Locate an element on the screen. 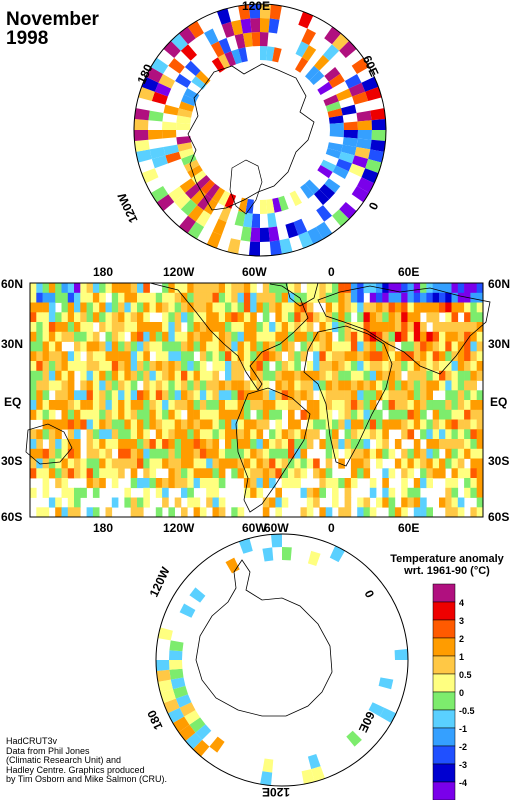  world-left-lat-eq: EQ is located at coordinates (13, 402).